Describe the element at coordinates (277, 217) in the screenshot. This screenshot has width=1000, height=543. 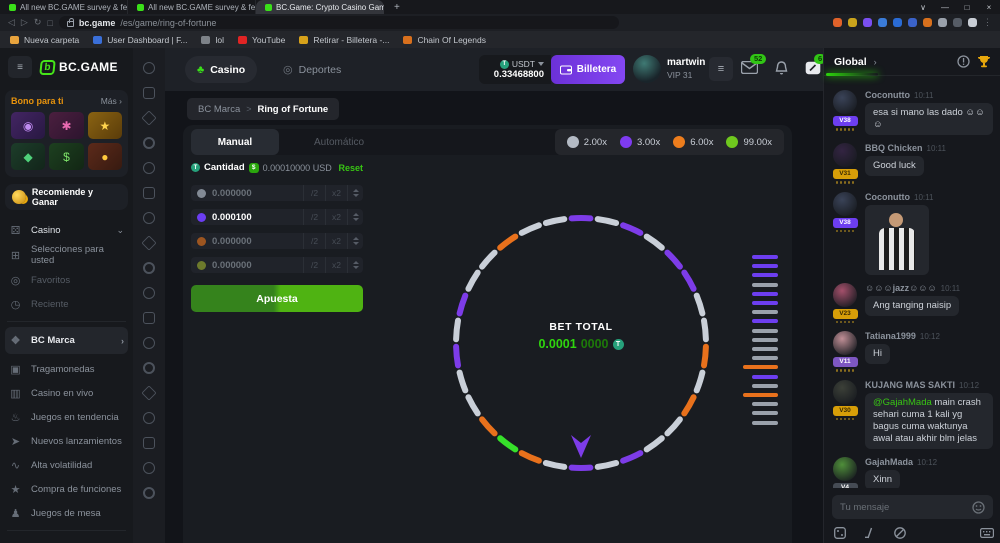
I see `bet-row: 0.000100/2 x2` at that location.